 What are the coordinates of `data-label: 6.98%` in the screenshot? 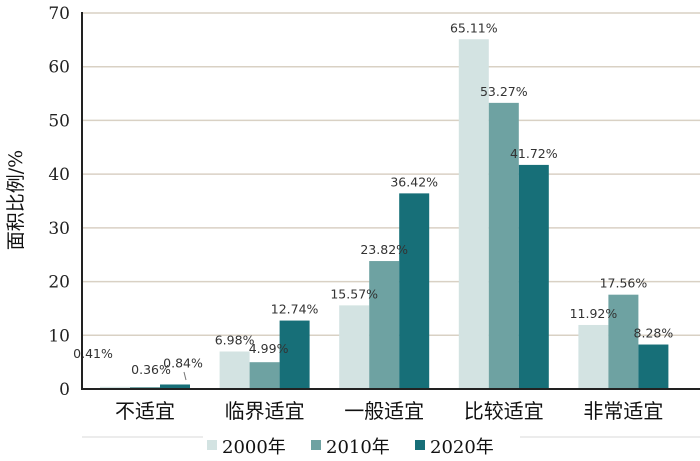 It's located at (235, 340).